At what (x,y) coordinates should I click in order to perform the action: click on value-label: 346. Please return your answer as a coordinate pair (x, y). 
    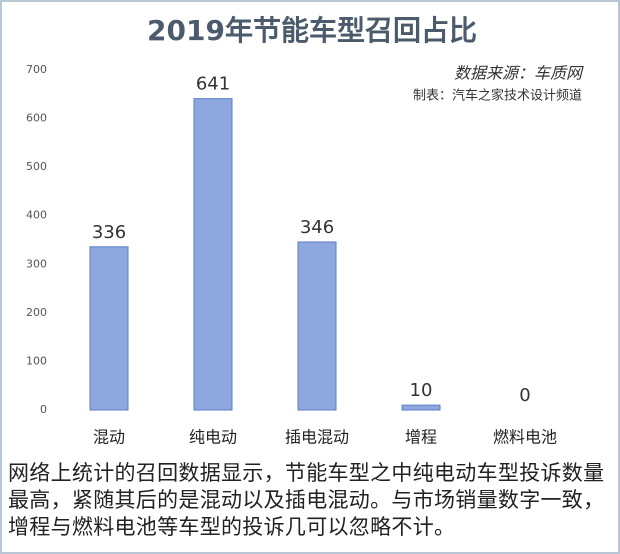
    Looking at the image, I should click on (317, 227).